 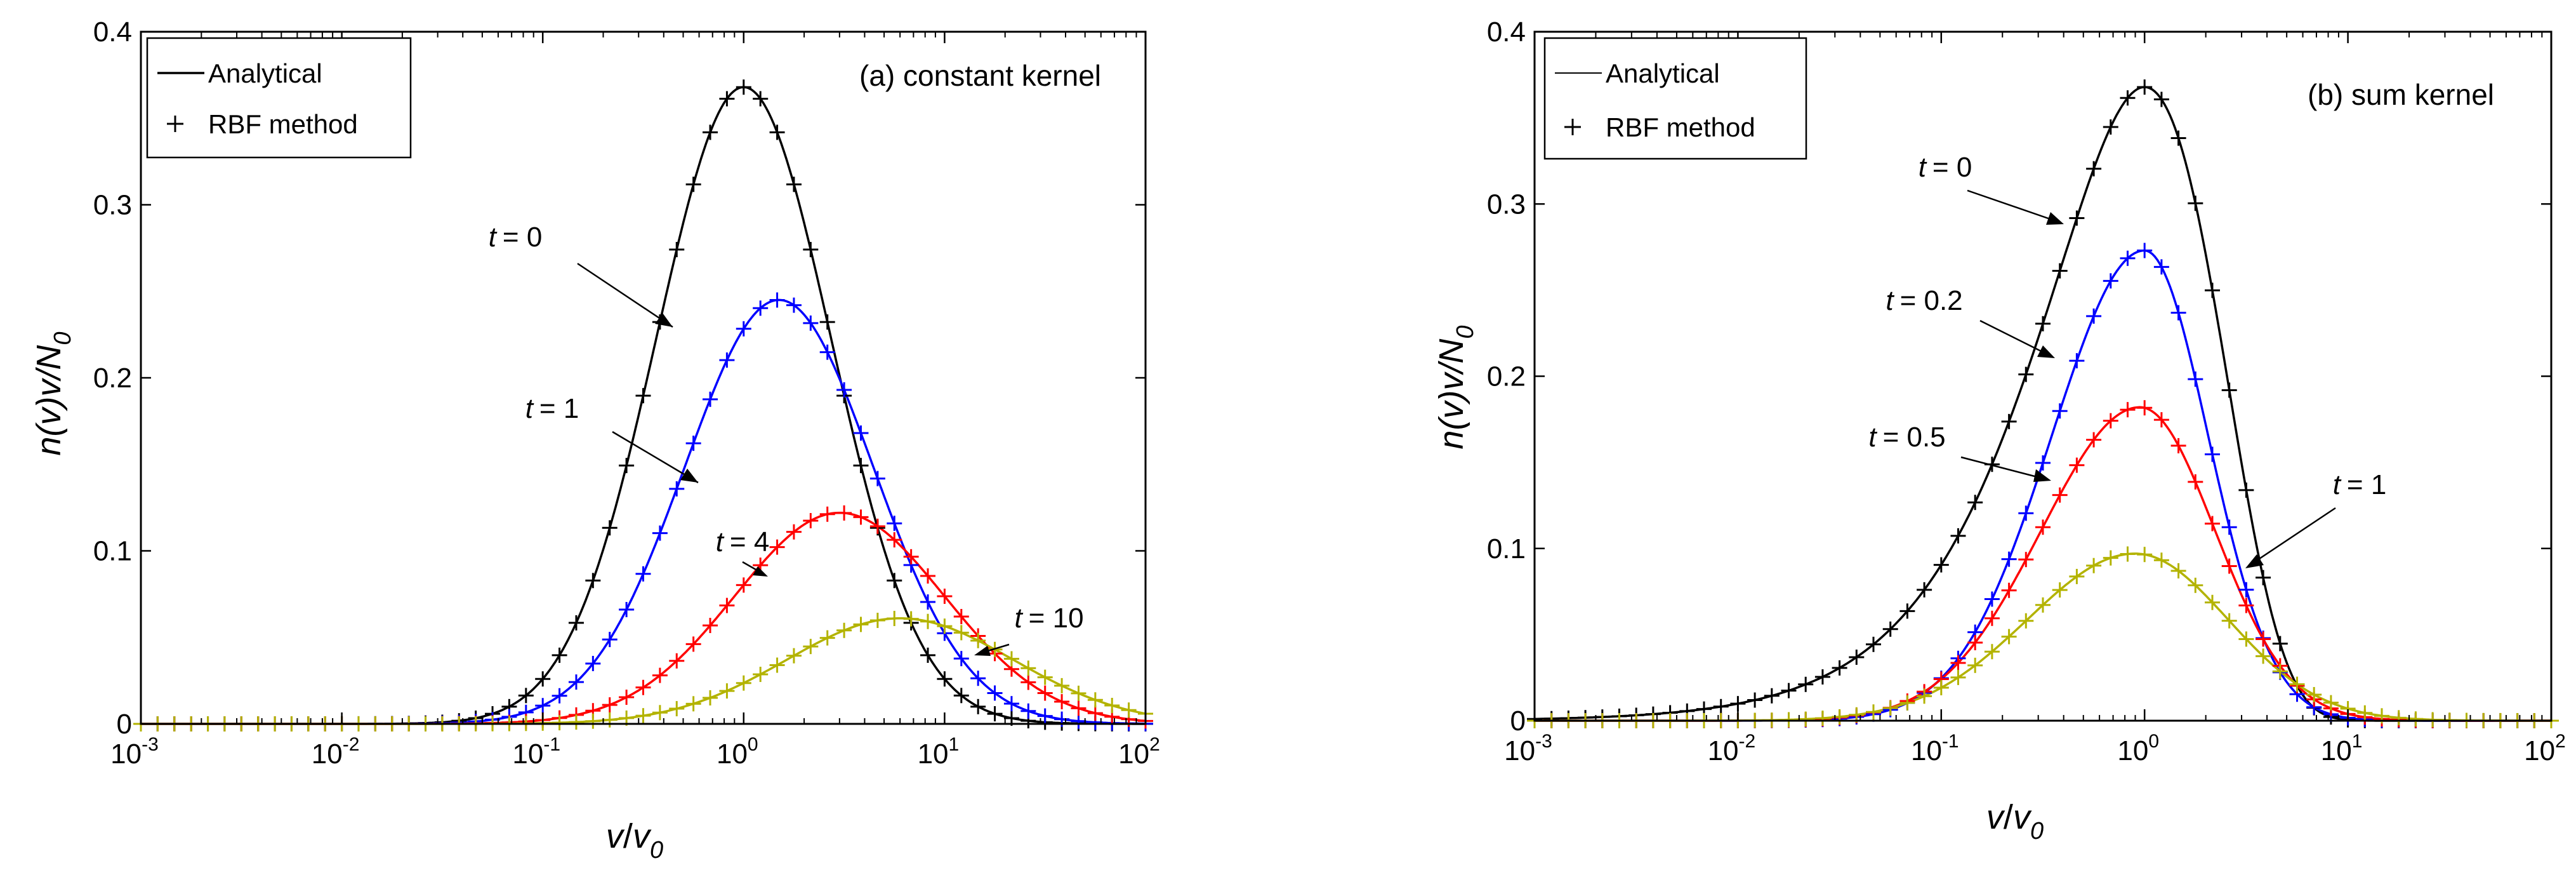 What do you see at coordinates (283, 124) in the screenshot?
I see `legend-entry-rbf: RBF method` at bounding box center [283, 124].